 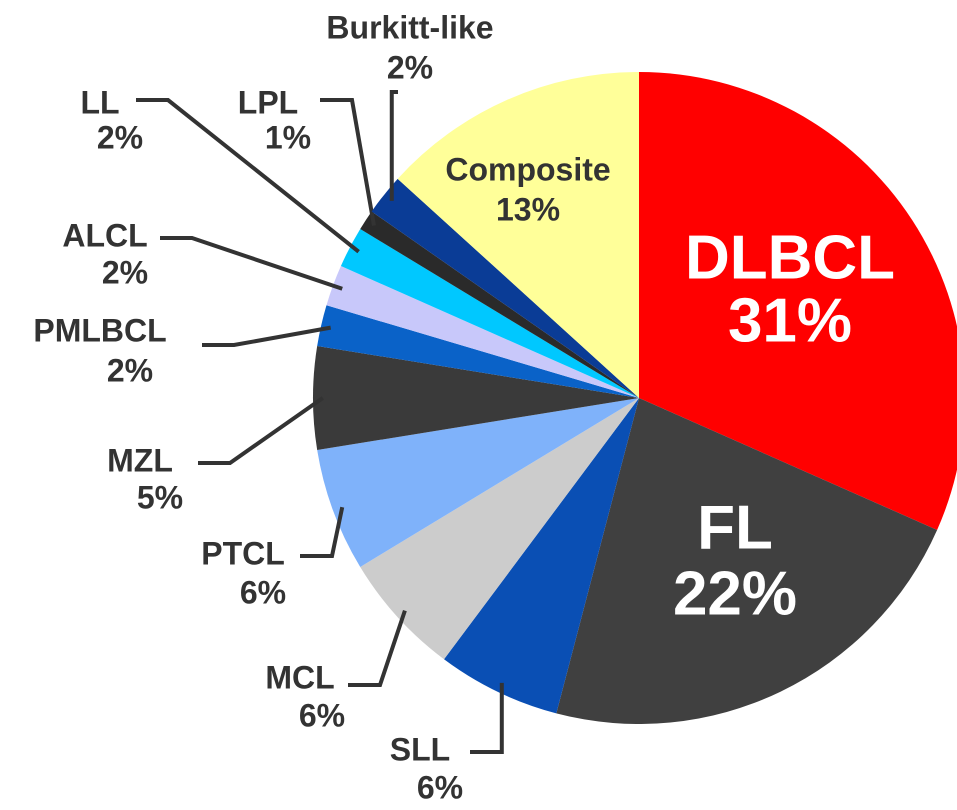 I want to click on slice-label: Burkitt-like, so click(x=409, y=27).